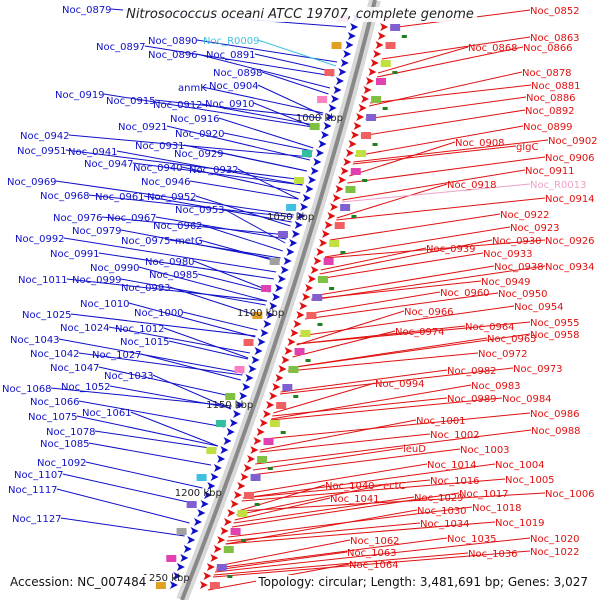 This screenshot has height=600, width=600. I want to click on gene-label-Noc_0980: Noc_0980, so click(170, 262).